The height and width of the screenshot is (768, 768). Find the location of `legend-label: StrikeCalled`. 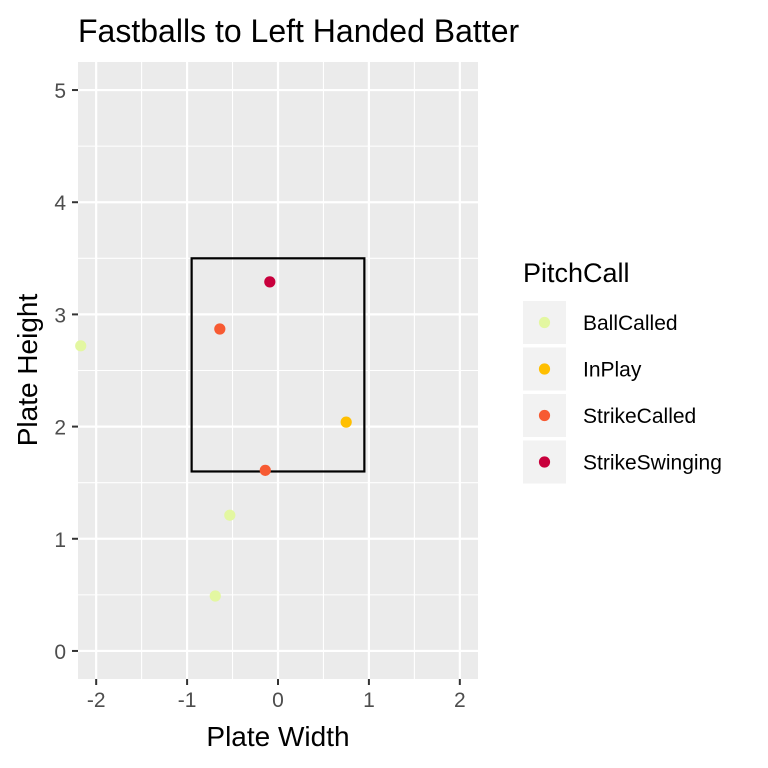

legend-label: StrikeCalled is located at coordinates (639, 416).